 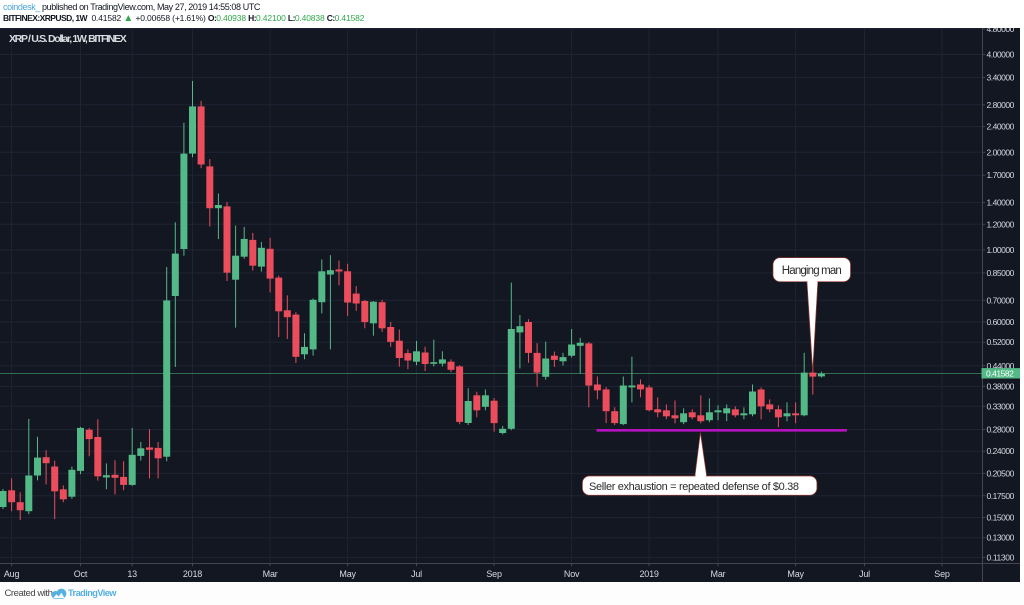 What do you see at coordinates (1000, 374) in the screenshot?
I see `svg-text: 0.41582` at bounding box center [1000, 374].